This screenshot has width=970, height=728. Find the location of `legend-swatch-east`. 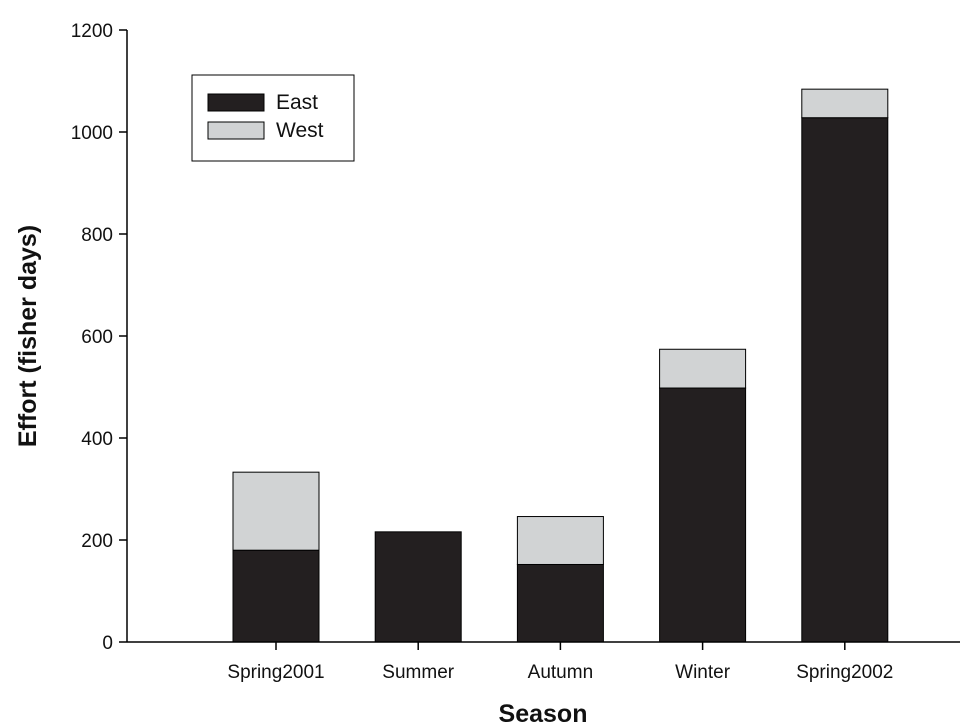

legend-swatch-east is located at coordinates (236, 102).